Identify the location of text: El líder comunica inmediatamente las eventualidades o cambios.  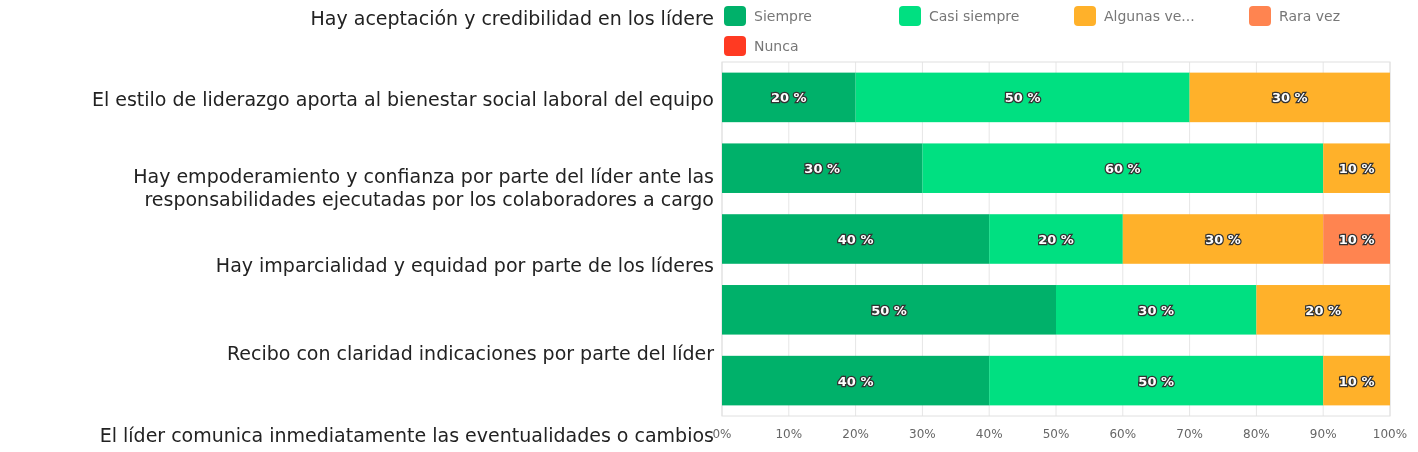
(406, 435).